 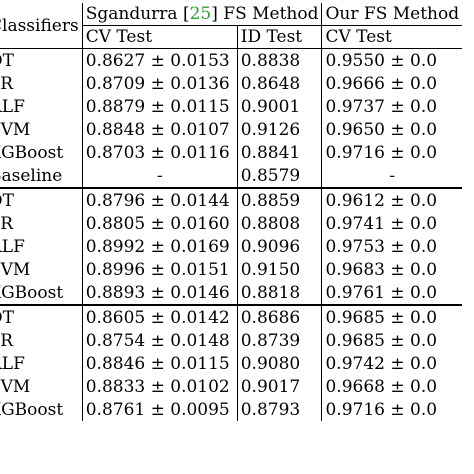 I want to click on our-cv-test-header: CV Test, so click(x=392, y=37).